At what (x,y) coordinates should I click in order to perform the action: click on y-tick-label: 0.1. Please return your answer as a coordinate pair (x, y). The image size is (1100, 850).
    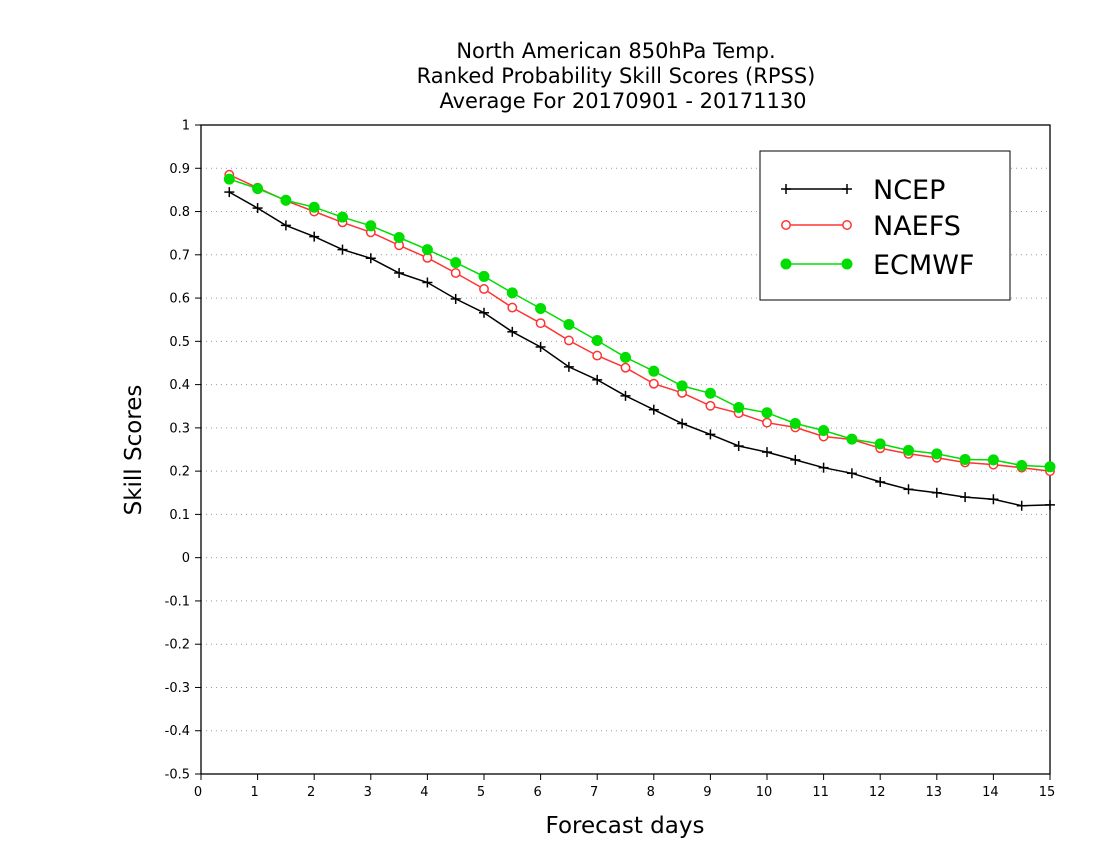
    Looking at the image, I should click on (179, 515).